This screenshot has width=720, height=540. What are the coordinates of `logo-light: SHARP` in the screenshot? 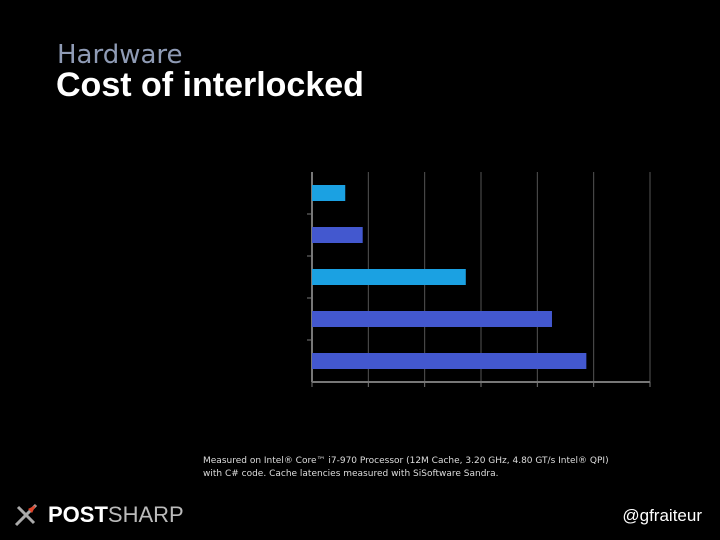 It's located at (145, 514).